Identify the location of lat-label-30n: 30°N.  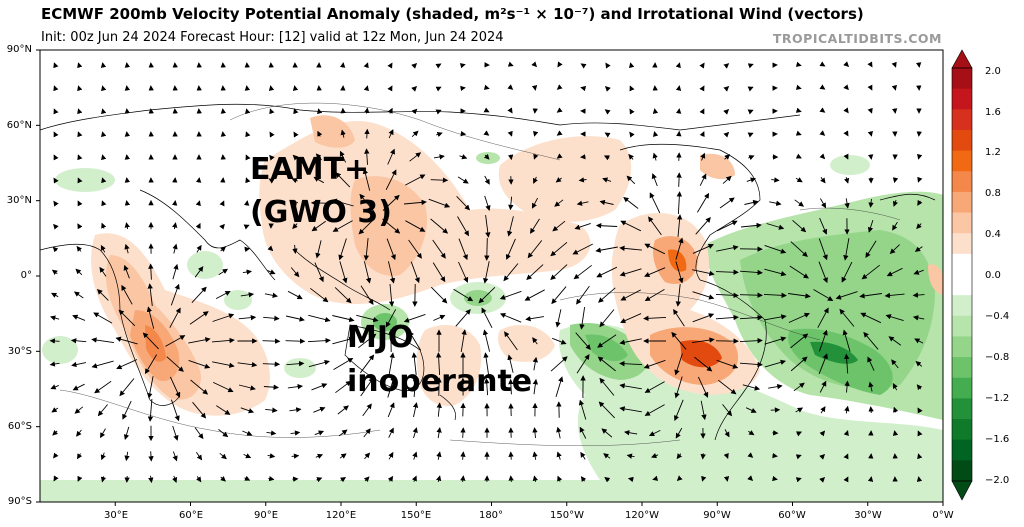
(19, 200).